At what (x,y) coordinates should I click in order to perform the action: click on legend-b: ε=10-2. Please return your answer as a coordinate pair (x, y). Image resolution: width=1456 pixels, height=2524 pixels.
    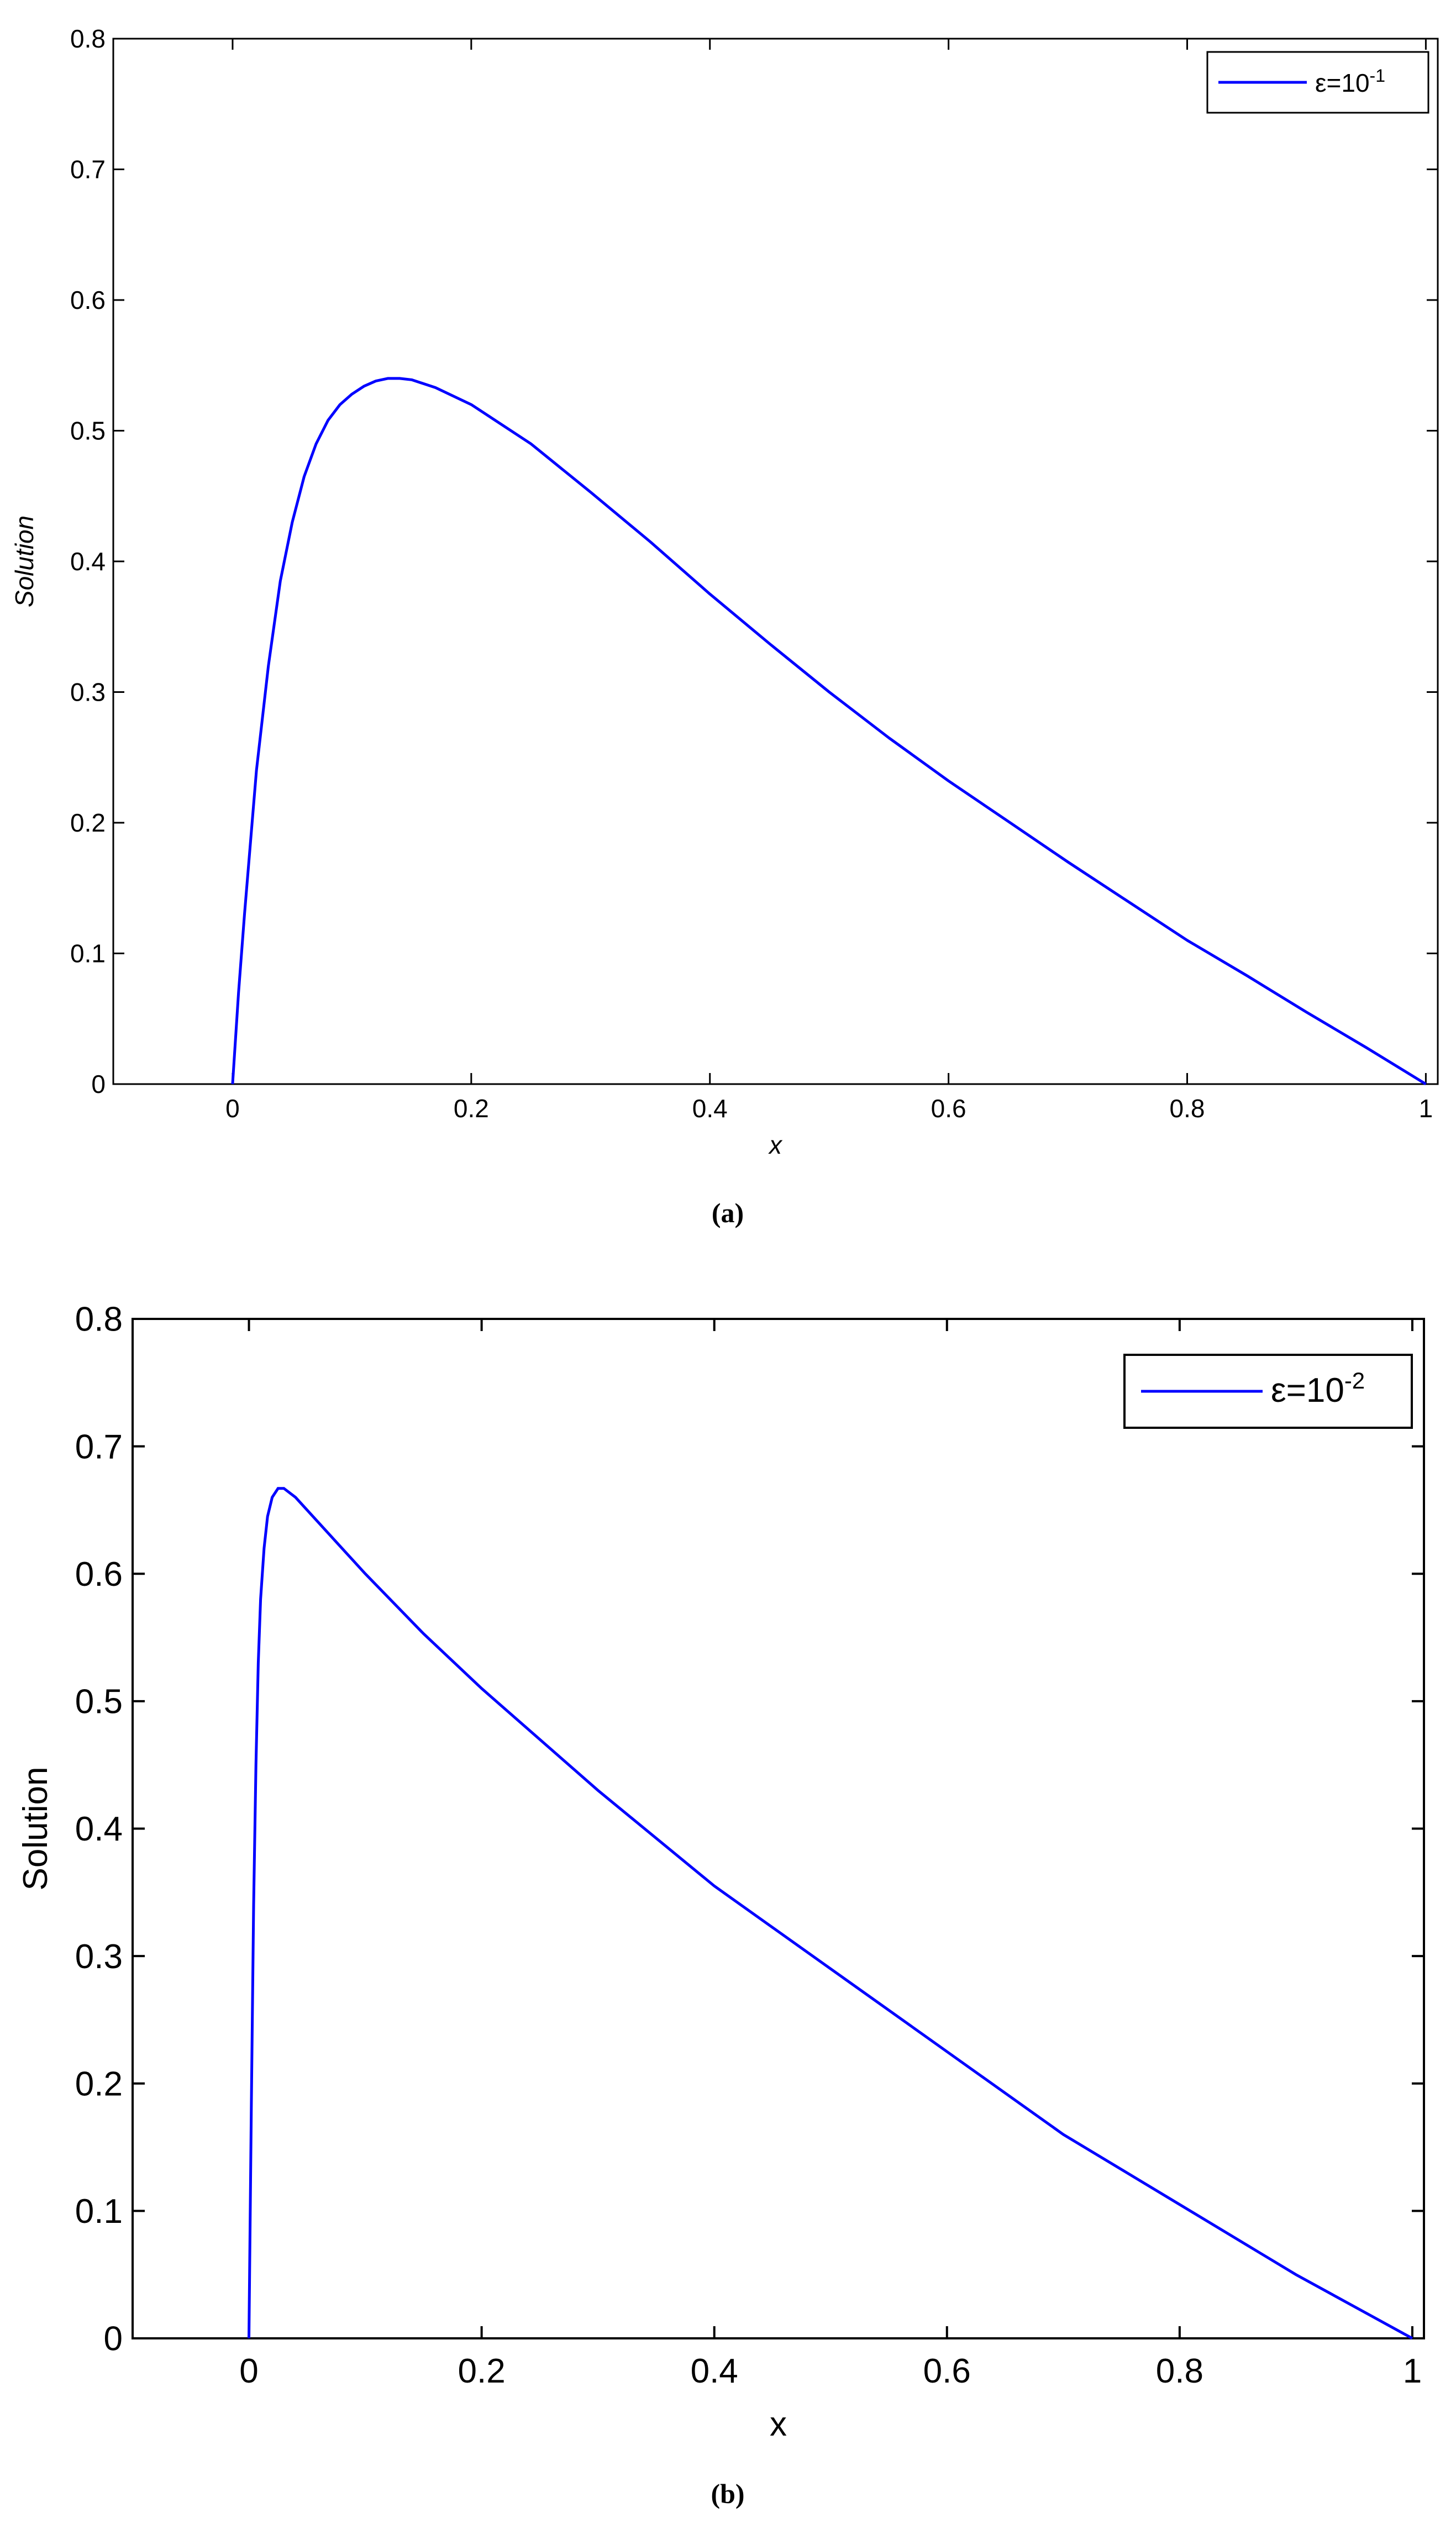
    Looking at the image, I should click on (1268, 1391).